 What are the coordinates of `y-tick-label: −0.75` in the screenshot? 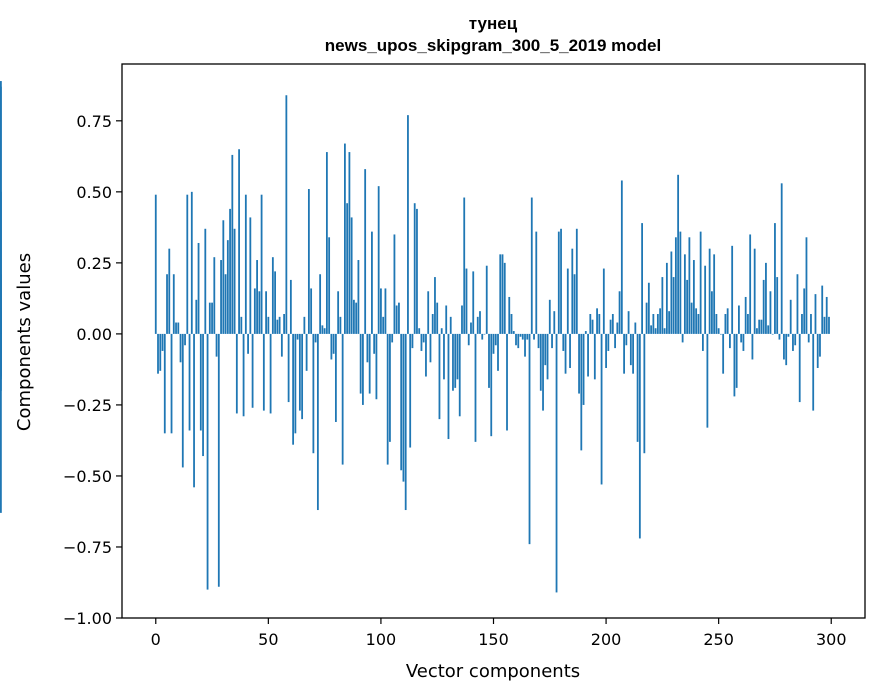 It's located at (87, 547).